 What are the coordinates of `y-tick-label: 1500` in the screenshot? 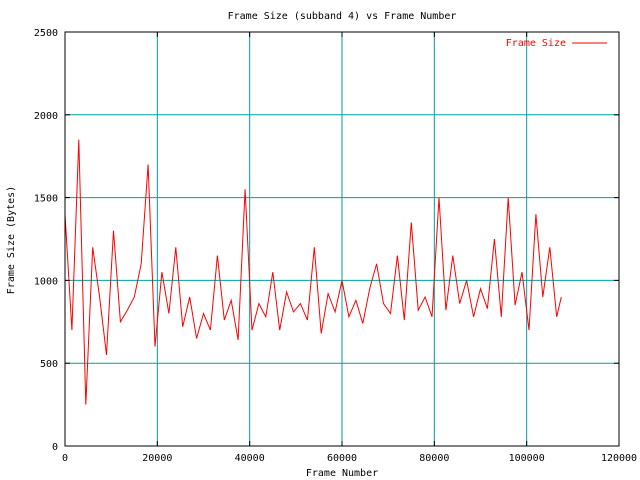 It's located at (46, 199).